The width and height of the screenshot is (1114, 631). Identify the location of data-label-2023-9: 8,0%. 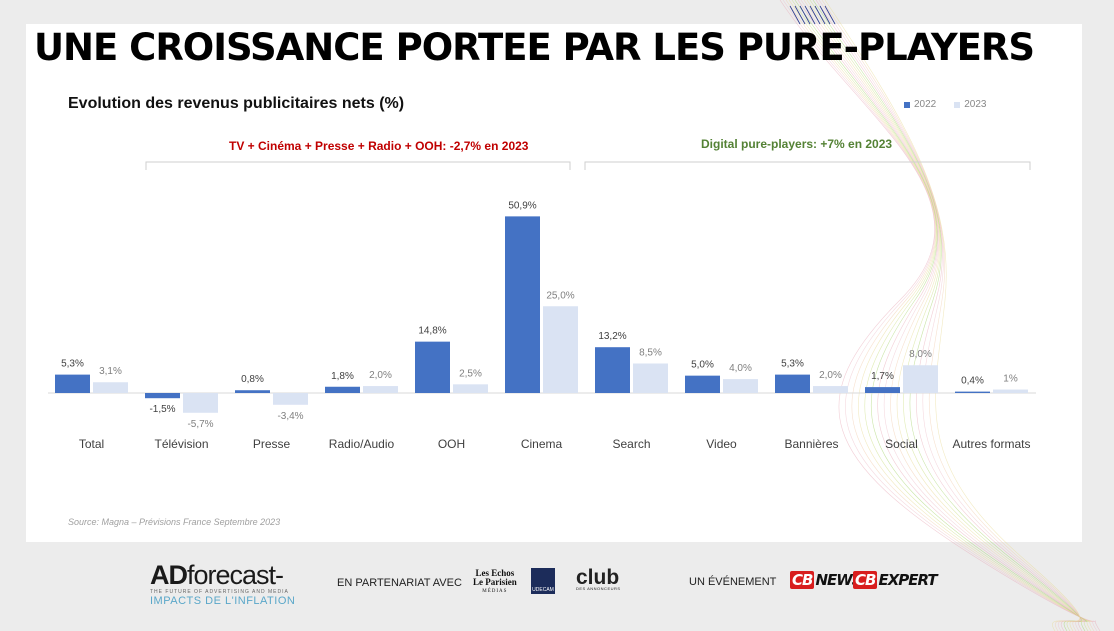
(920, 354).